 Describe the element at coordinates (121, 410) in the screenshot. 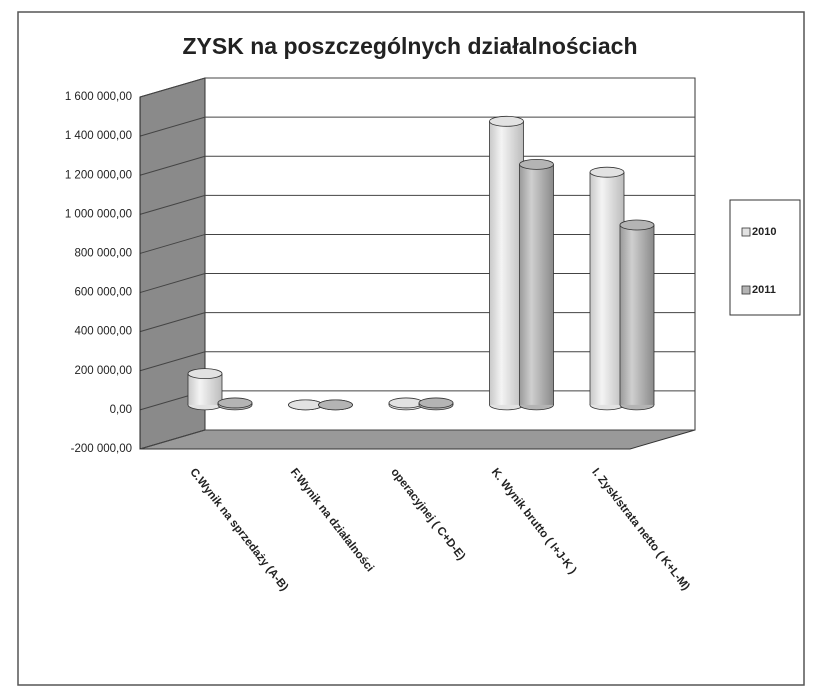

I see `y-tick-label: 0,00` at that location.